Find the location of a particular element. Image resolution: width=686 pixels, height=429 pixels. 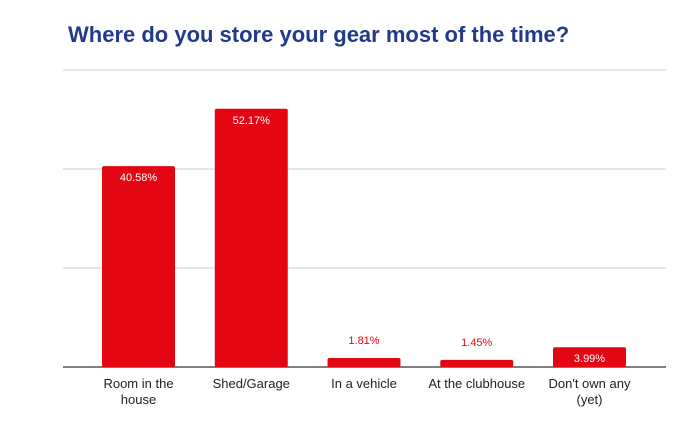

data-label: 3.99% is located at coordinates (589, 359).